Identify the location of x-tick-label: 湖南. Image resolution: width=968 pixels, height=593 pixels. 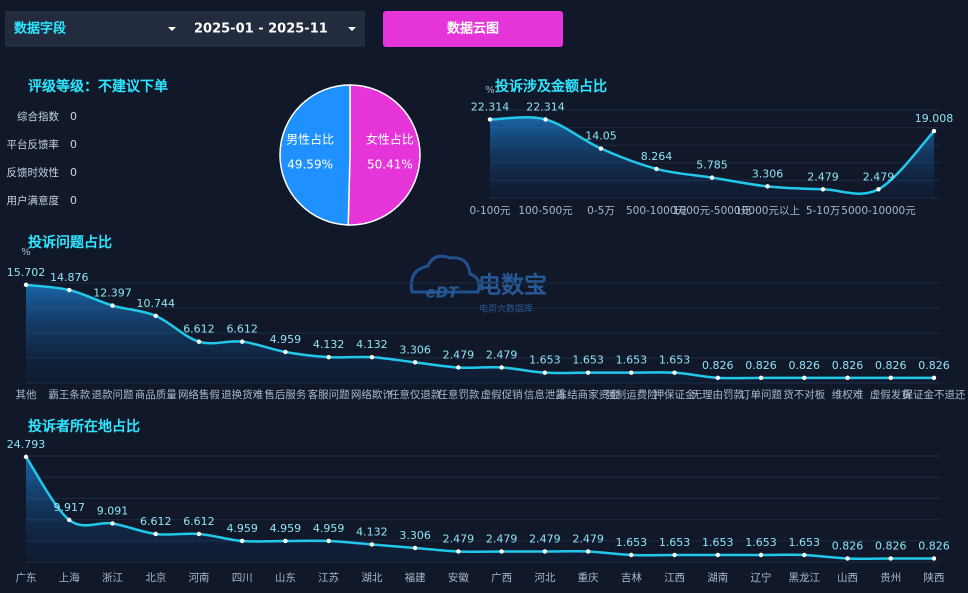
(717, 577).